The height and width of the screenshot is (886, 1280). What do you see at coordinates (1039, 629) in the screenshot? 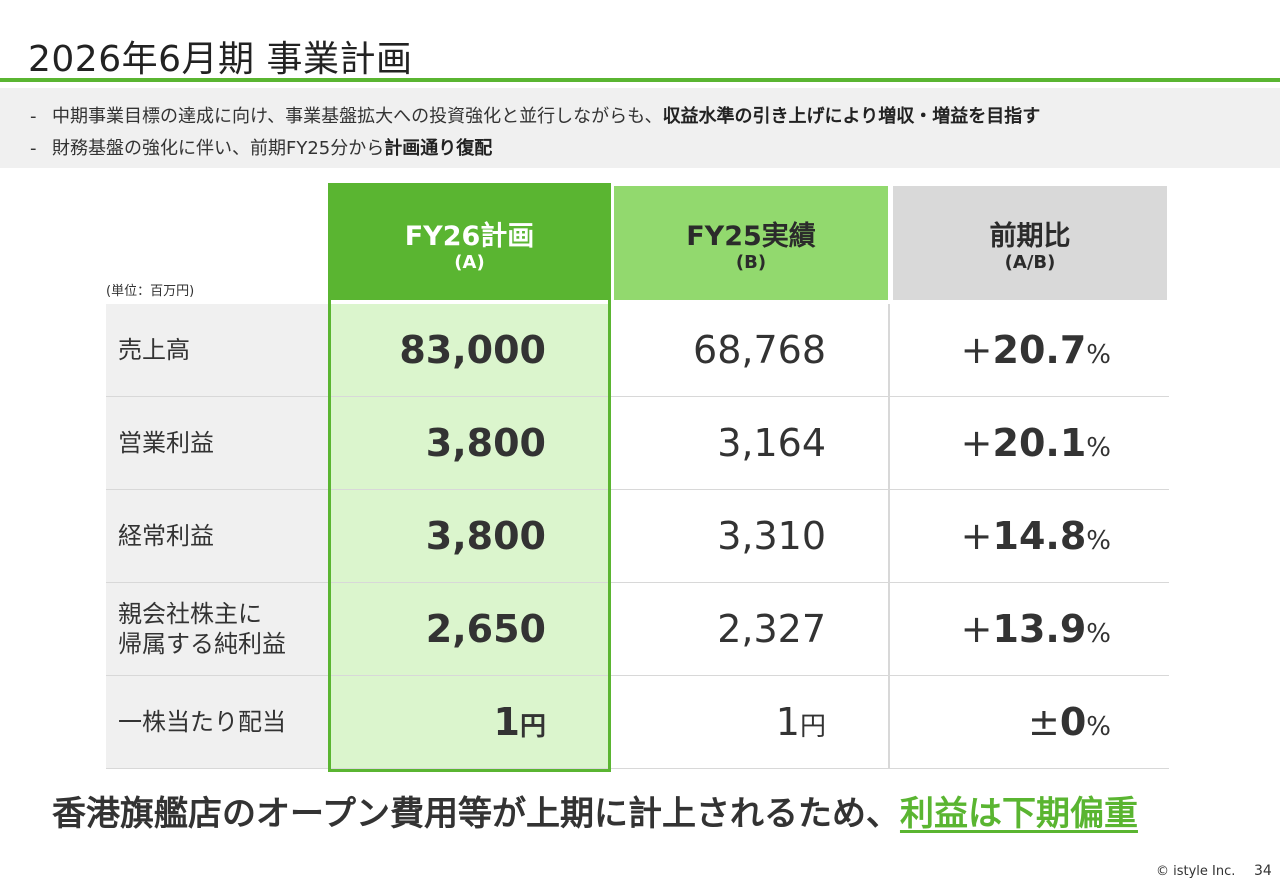
I see `change-value: 13.9` at bounding box center [1039, 629].